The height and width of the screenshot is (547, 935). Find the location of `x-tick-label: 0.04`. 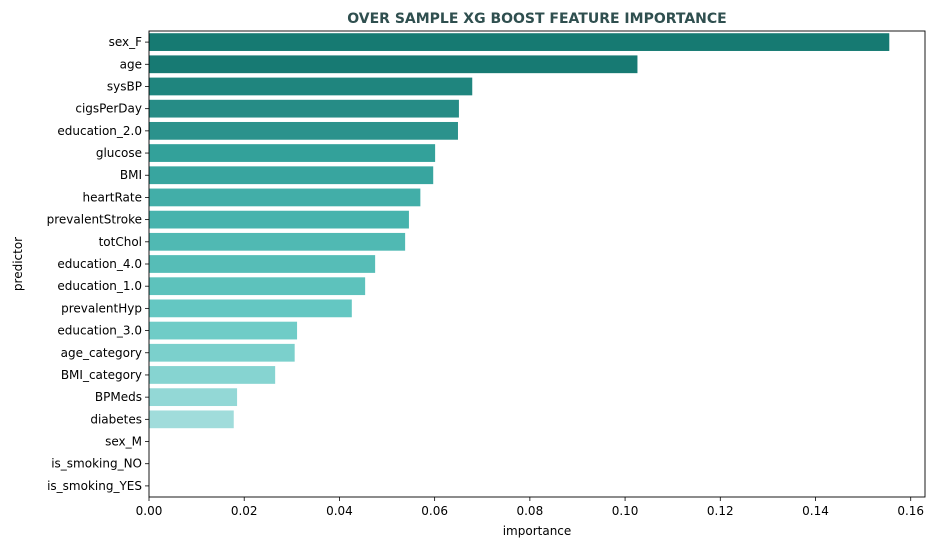

x-tick-label: 0.04 is located at coordinates (339, 511).